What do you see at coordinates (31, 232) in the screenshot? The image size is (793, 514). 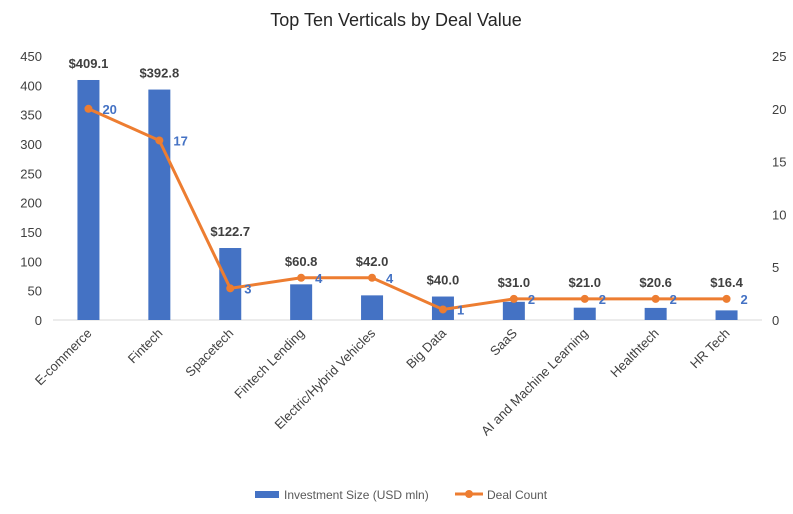 I see `y-left-tick-label: 150` at bounding box center [31, 232].